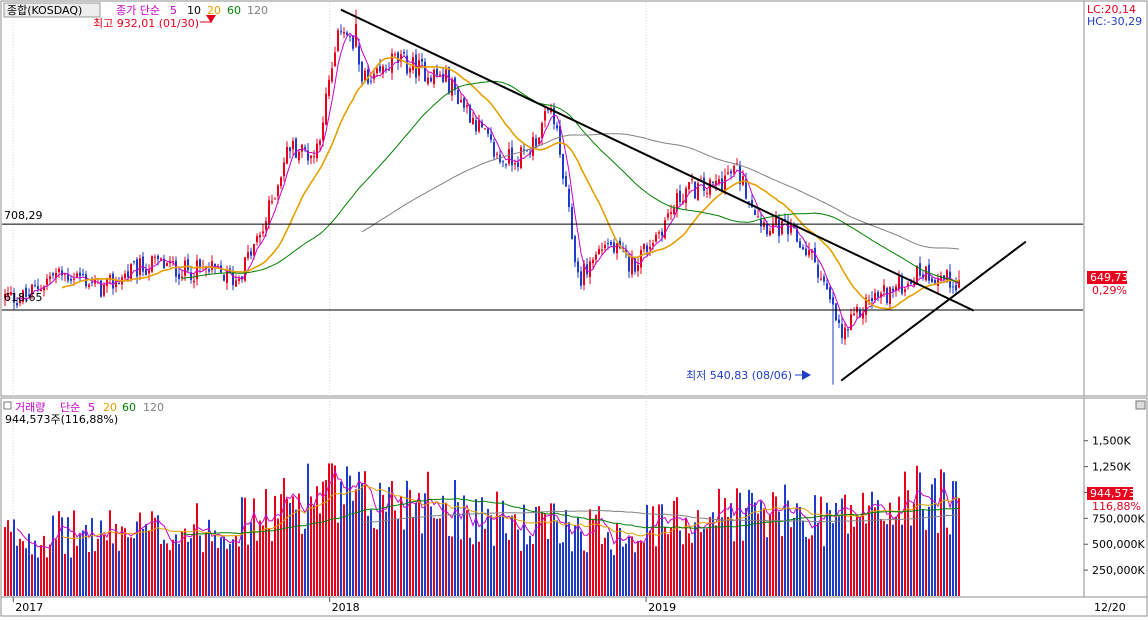 The height and width of the screenshot is (621, 1148). What do you see at coordinates (44, 10) in the screenshot?
I see `symbol-label: 종합(KOSDAQ)` at bounding box center [44, 10].